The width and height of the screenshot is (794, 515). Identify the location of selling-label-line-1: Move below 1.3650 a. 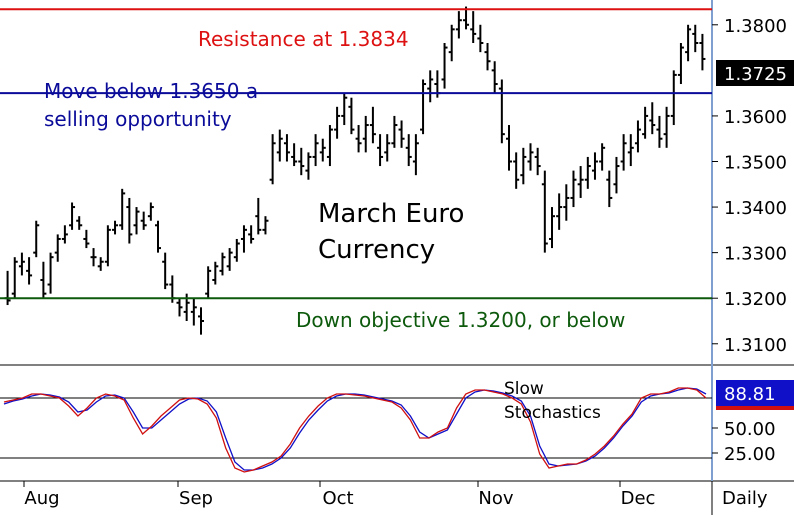
(151, 91).